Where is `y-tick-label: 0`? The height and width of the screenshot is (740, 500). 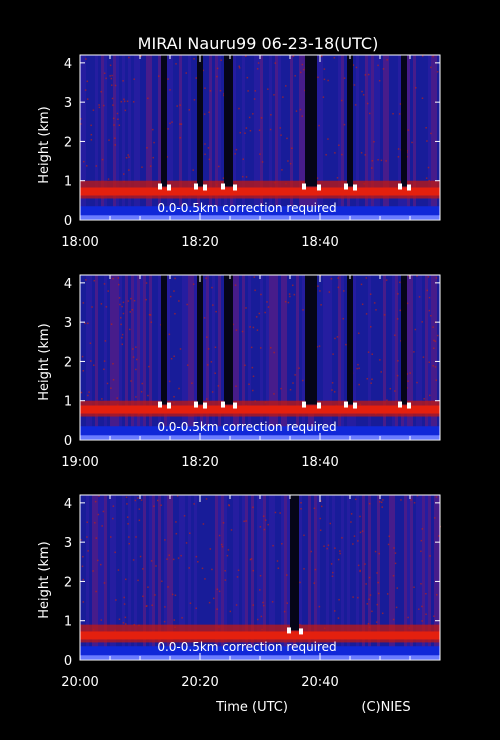
y-tick-label: 0 is located at coordinates (68, 221).